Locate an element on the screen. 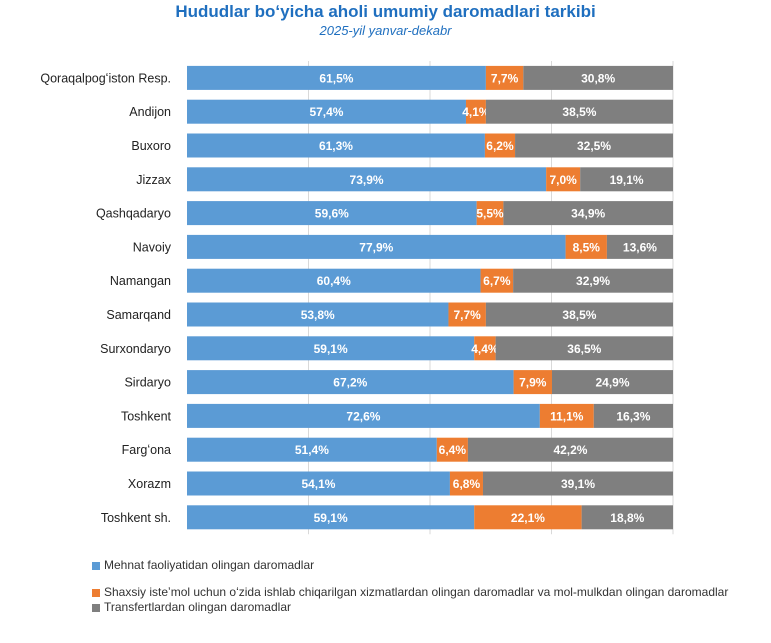  data-label: 60,4% is located at coordinates (334, 281).